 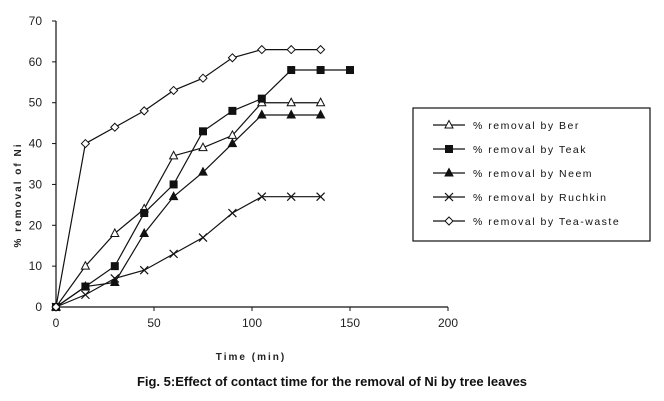 I want to click on y-tick-label: 30, so click(x=36, y=184).